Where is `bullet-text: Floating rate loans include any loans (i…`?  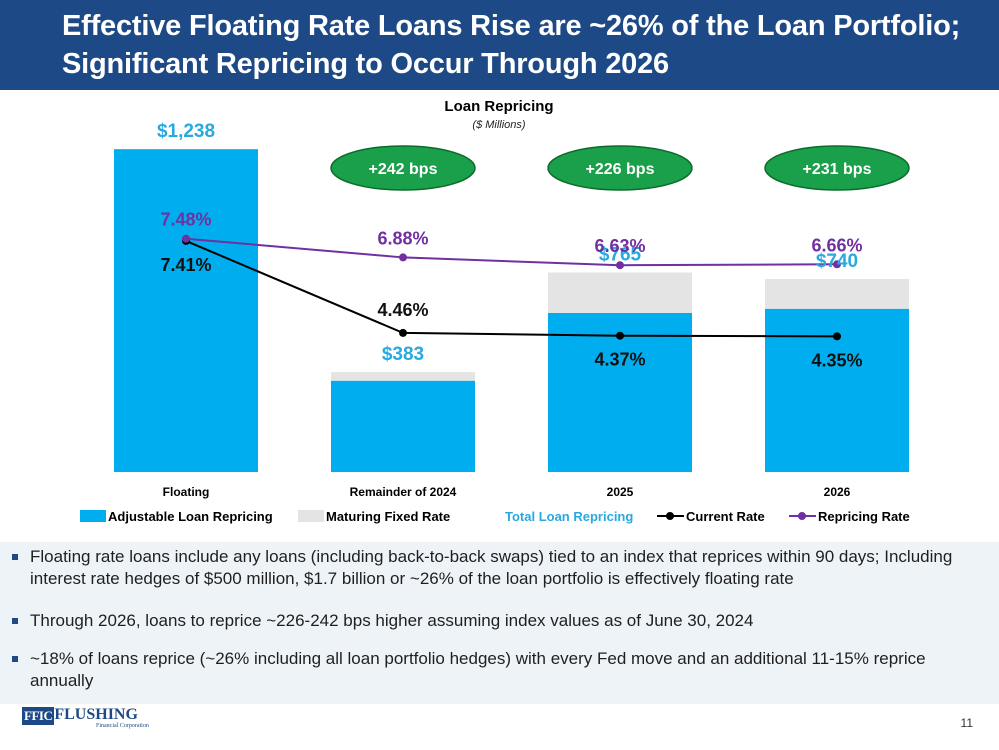
bullet-text: Floating rate loans include any loans (i… is located at coordinates (491, 567).